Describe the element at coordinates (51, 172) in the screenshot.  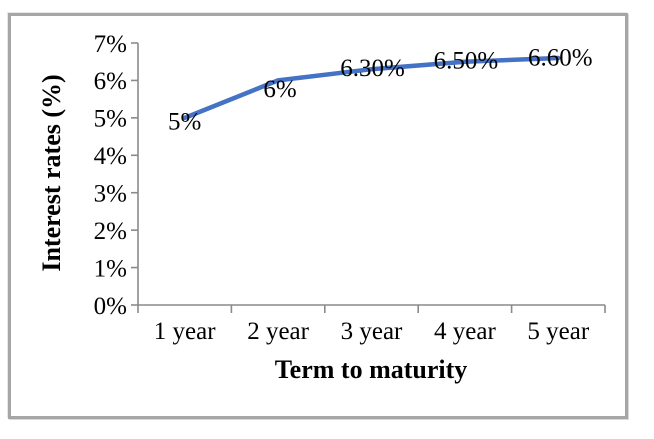
I see `y-axis-title: Interest rates (%)` at that location.